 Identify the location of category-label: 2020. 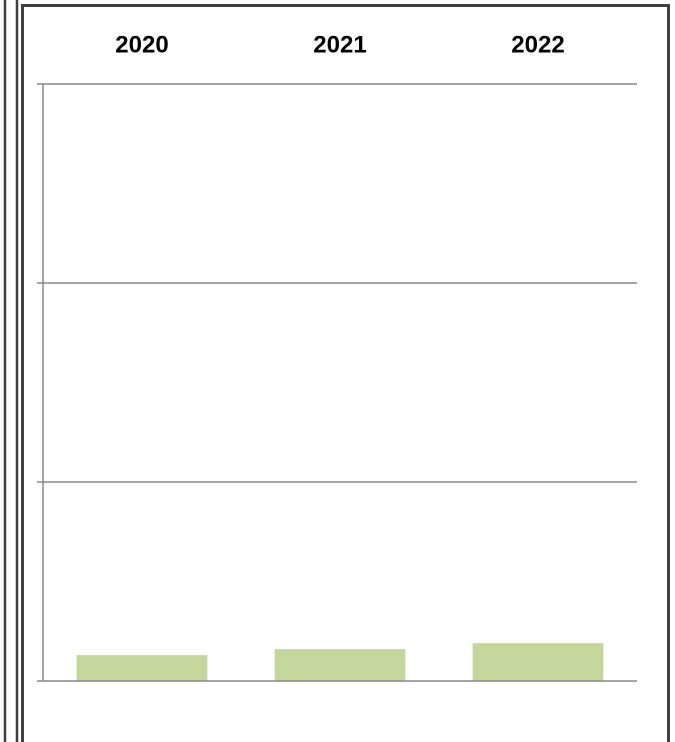
(141, 44).